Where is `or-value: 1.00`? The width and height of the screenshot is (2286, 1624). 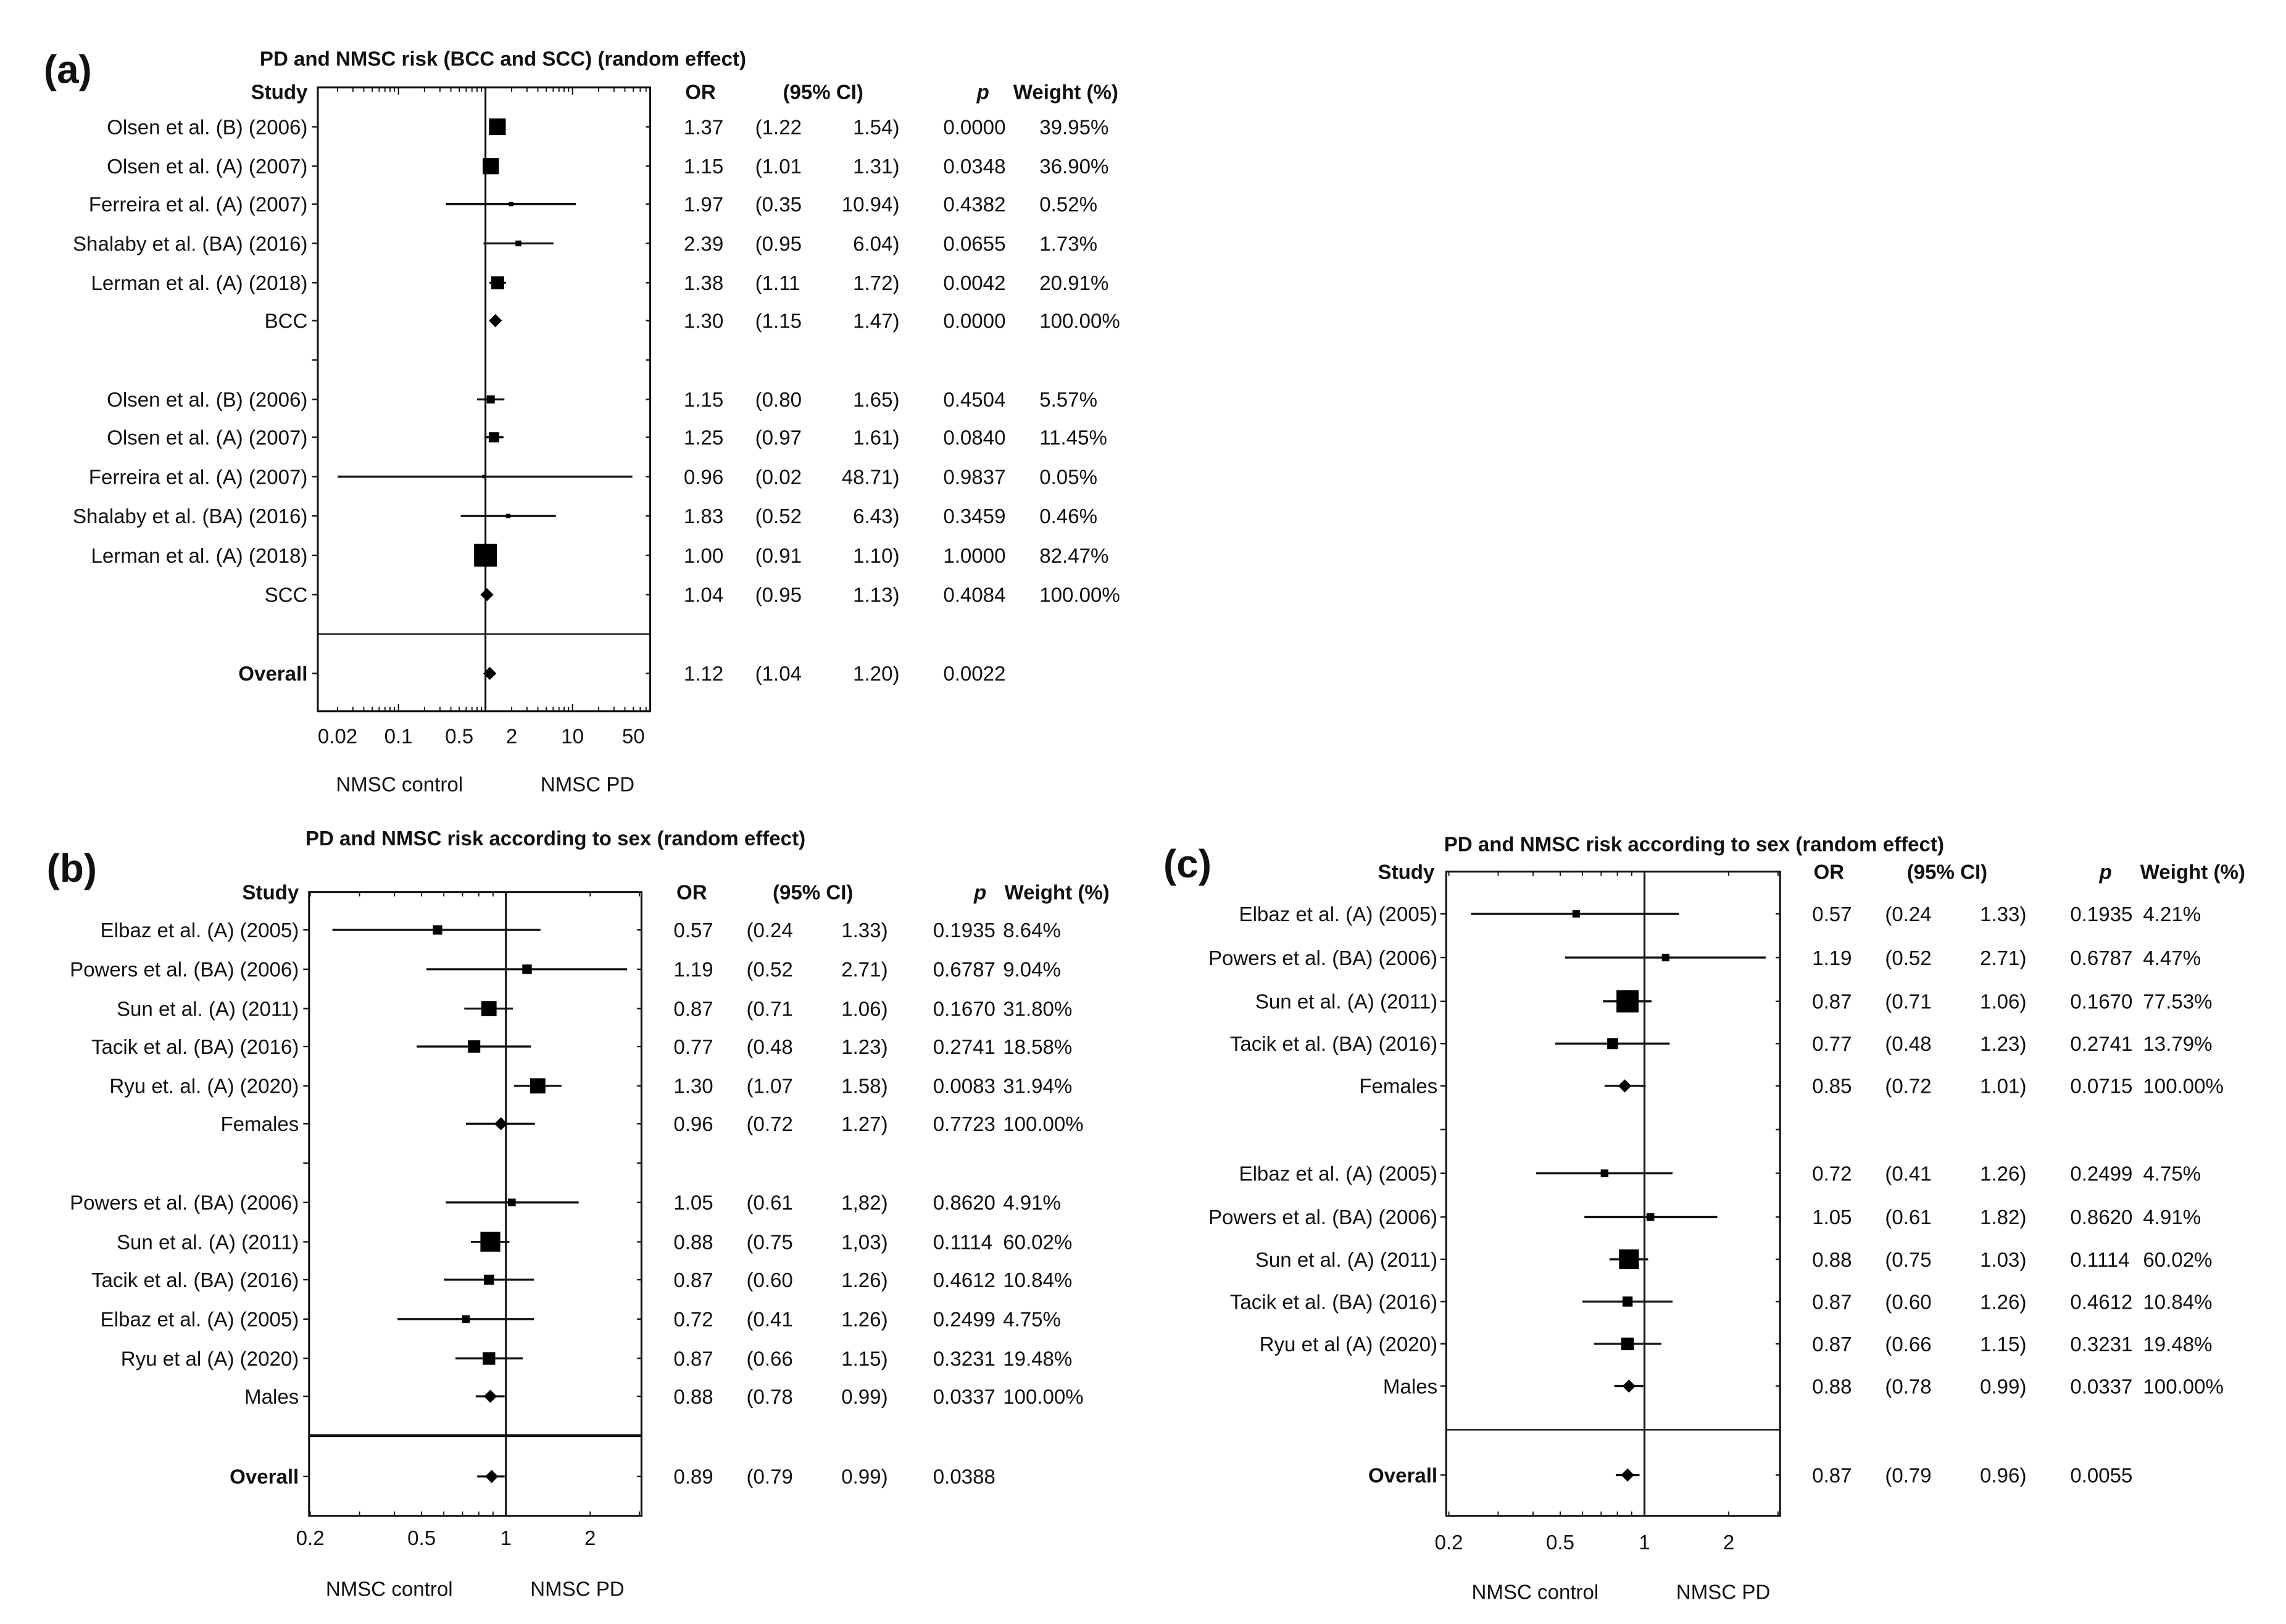 or-value: 1.00 is located at coordinates (704, 556).